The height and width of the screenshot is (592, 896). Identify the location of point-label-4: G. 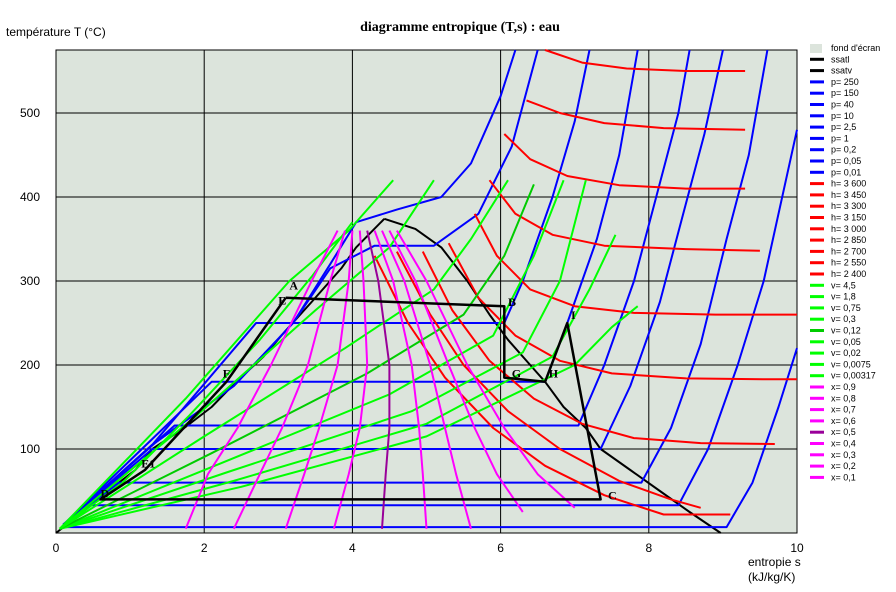
(516, 374).